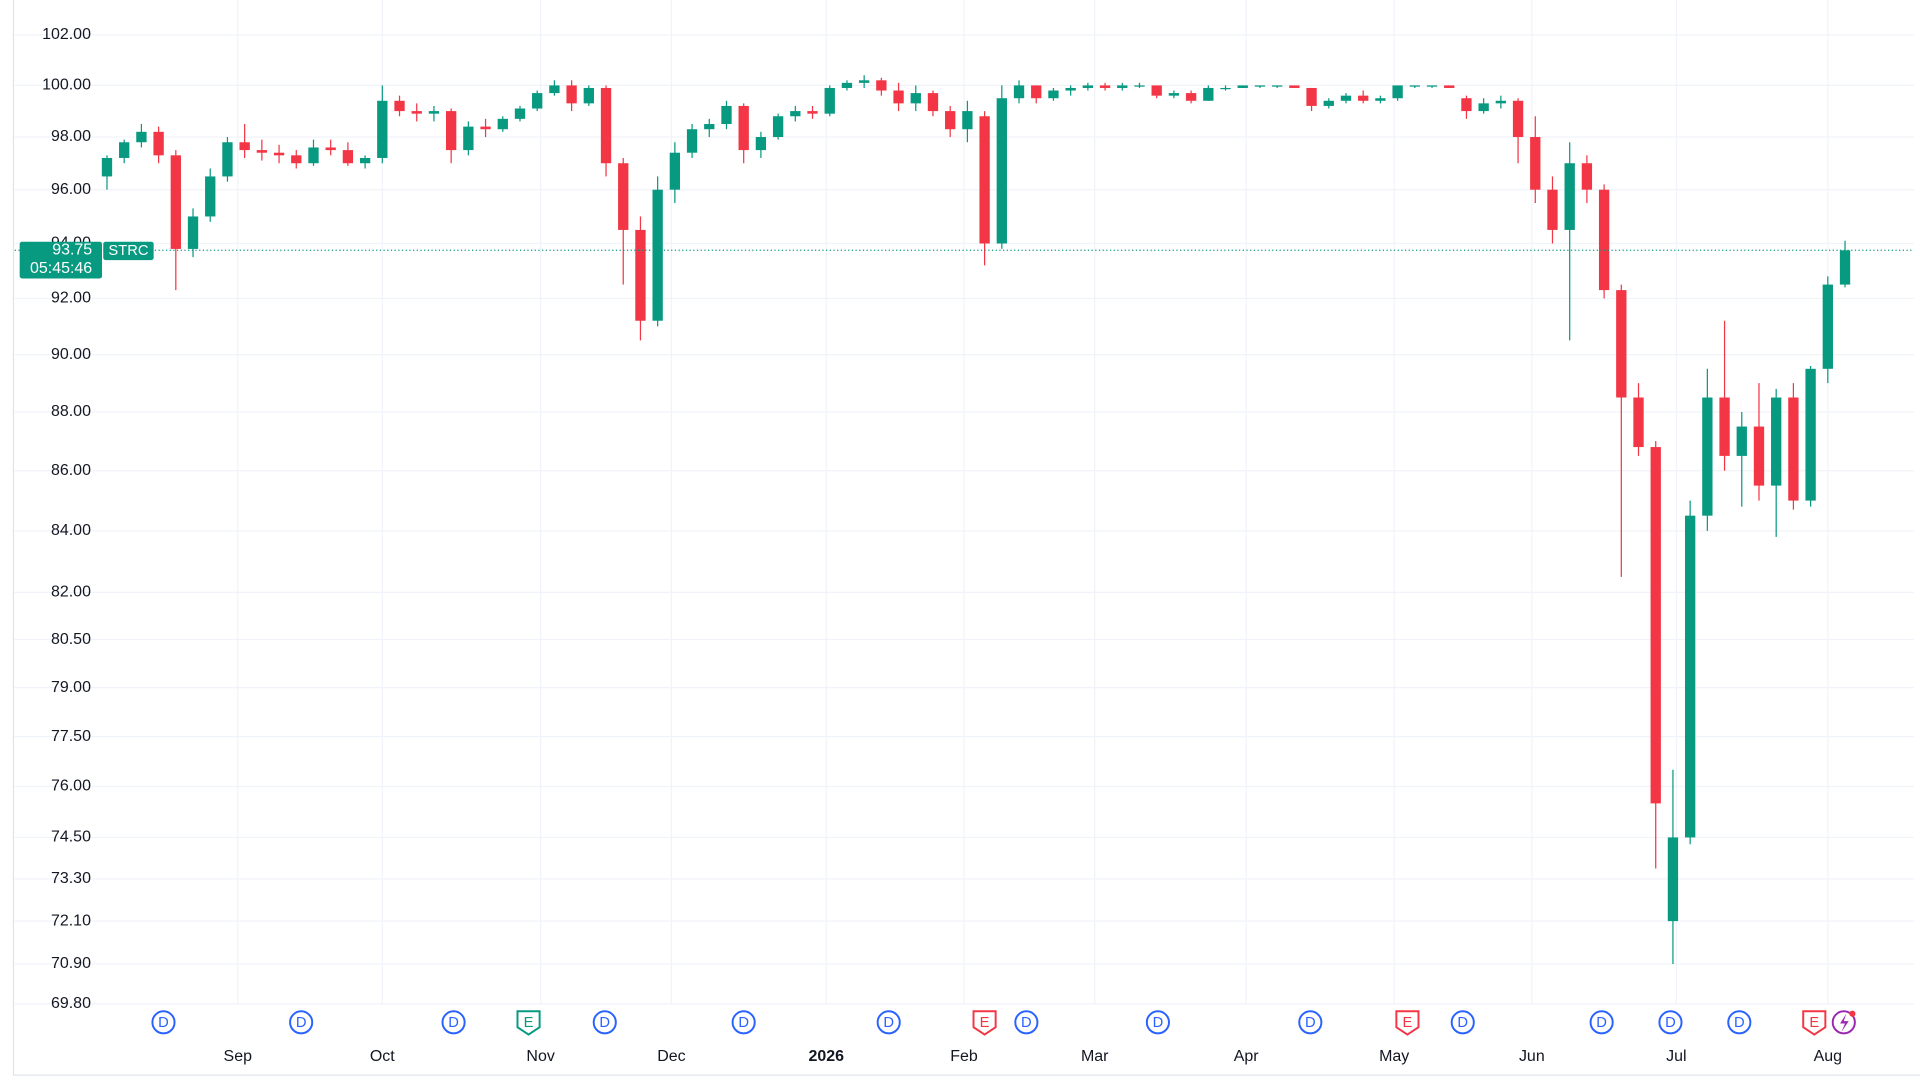  Describe the element at coordinates (71, 354) in the screenshot. I see `y-tick-label: 90.00` at that location.